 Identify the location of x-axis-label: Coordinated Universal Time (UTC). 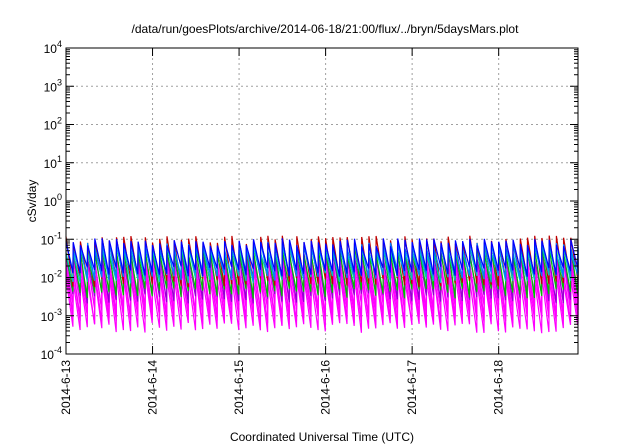
(322, 437).